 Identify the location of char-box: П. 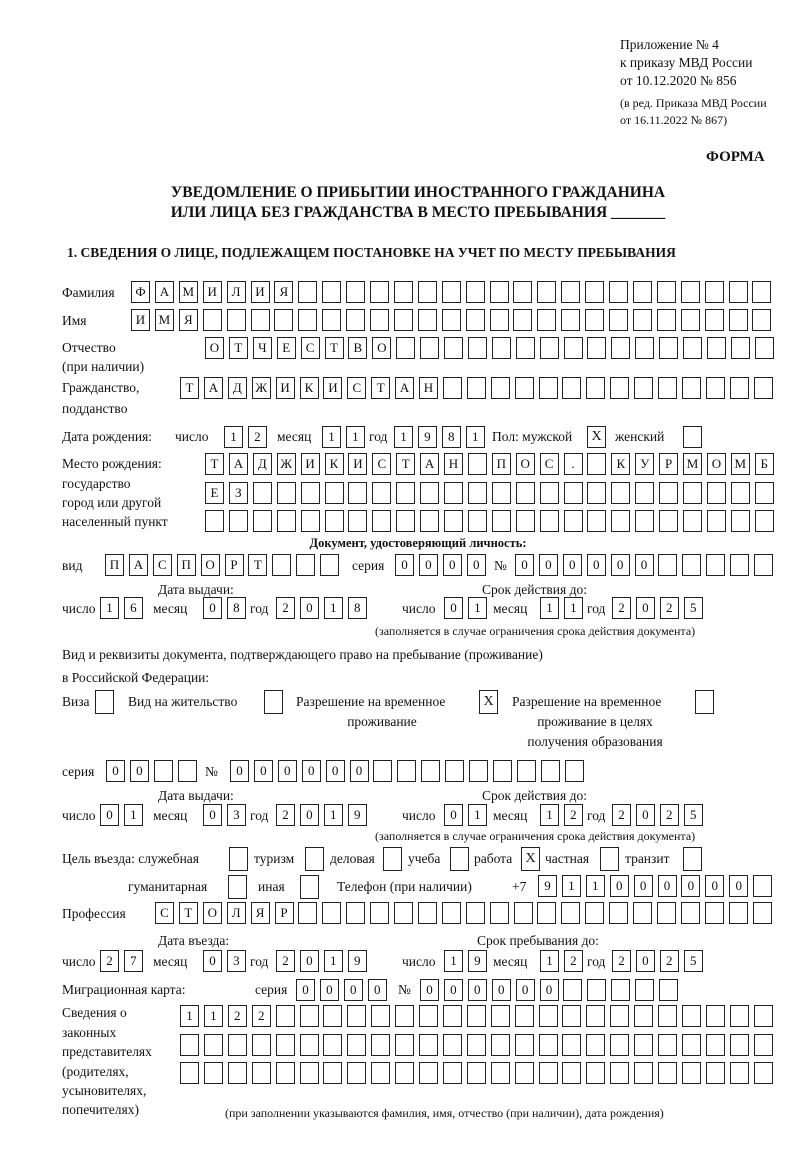
(114, 565).